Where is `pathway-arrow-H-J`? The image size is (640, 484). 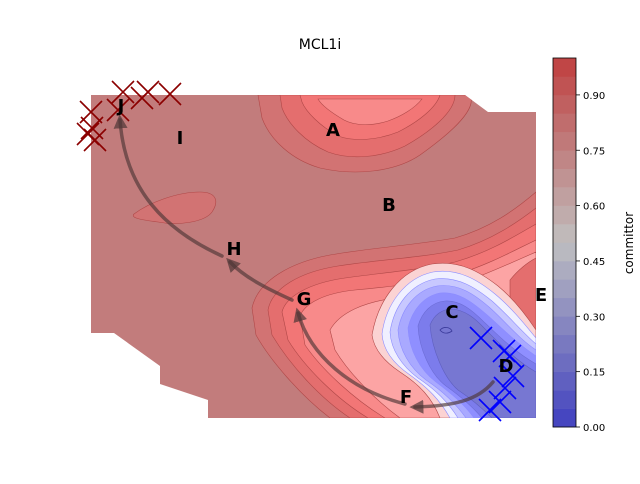 pathway-arrow-H-J is located at coordinates (168, 186).